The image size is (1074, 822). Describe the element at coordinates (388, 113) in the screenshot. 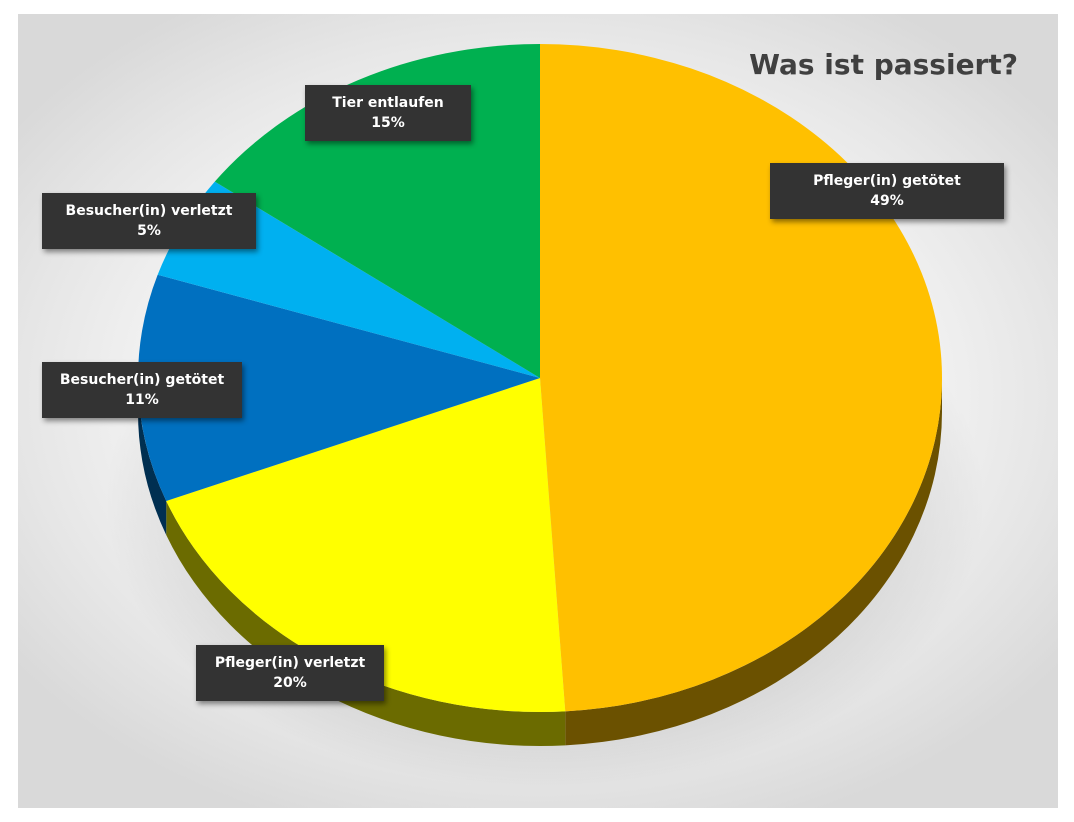

I see `data-label-tier-entlaufen: Tier entlaufen 15%` at that location.